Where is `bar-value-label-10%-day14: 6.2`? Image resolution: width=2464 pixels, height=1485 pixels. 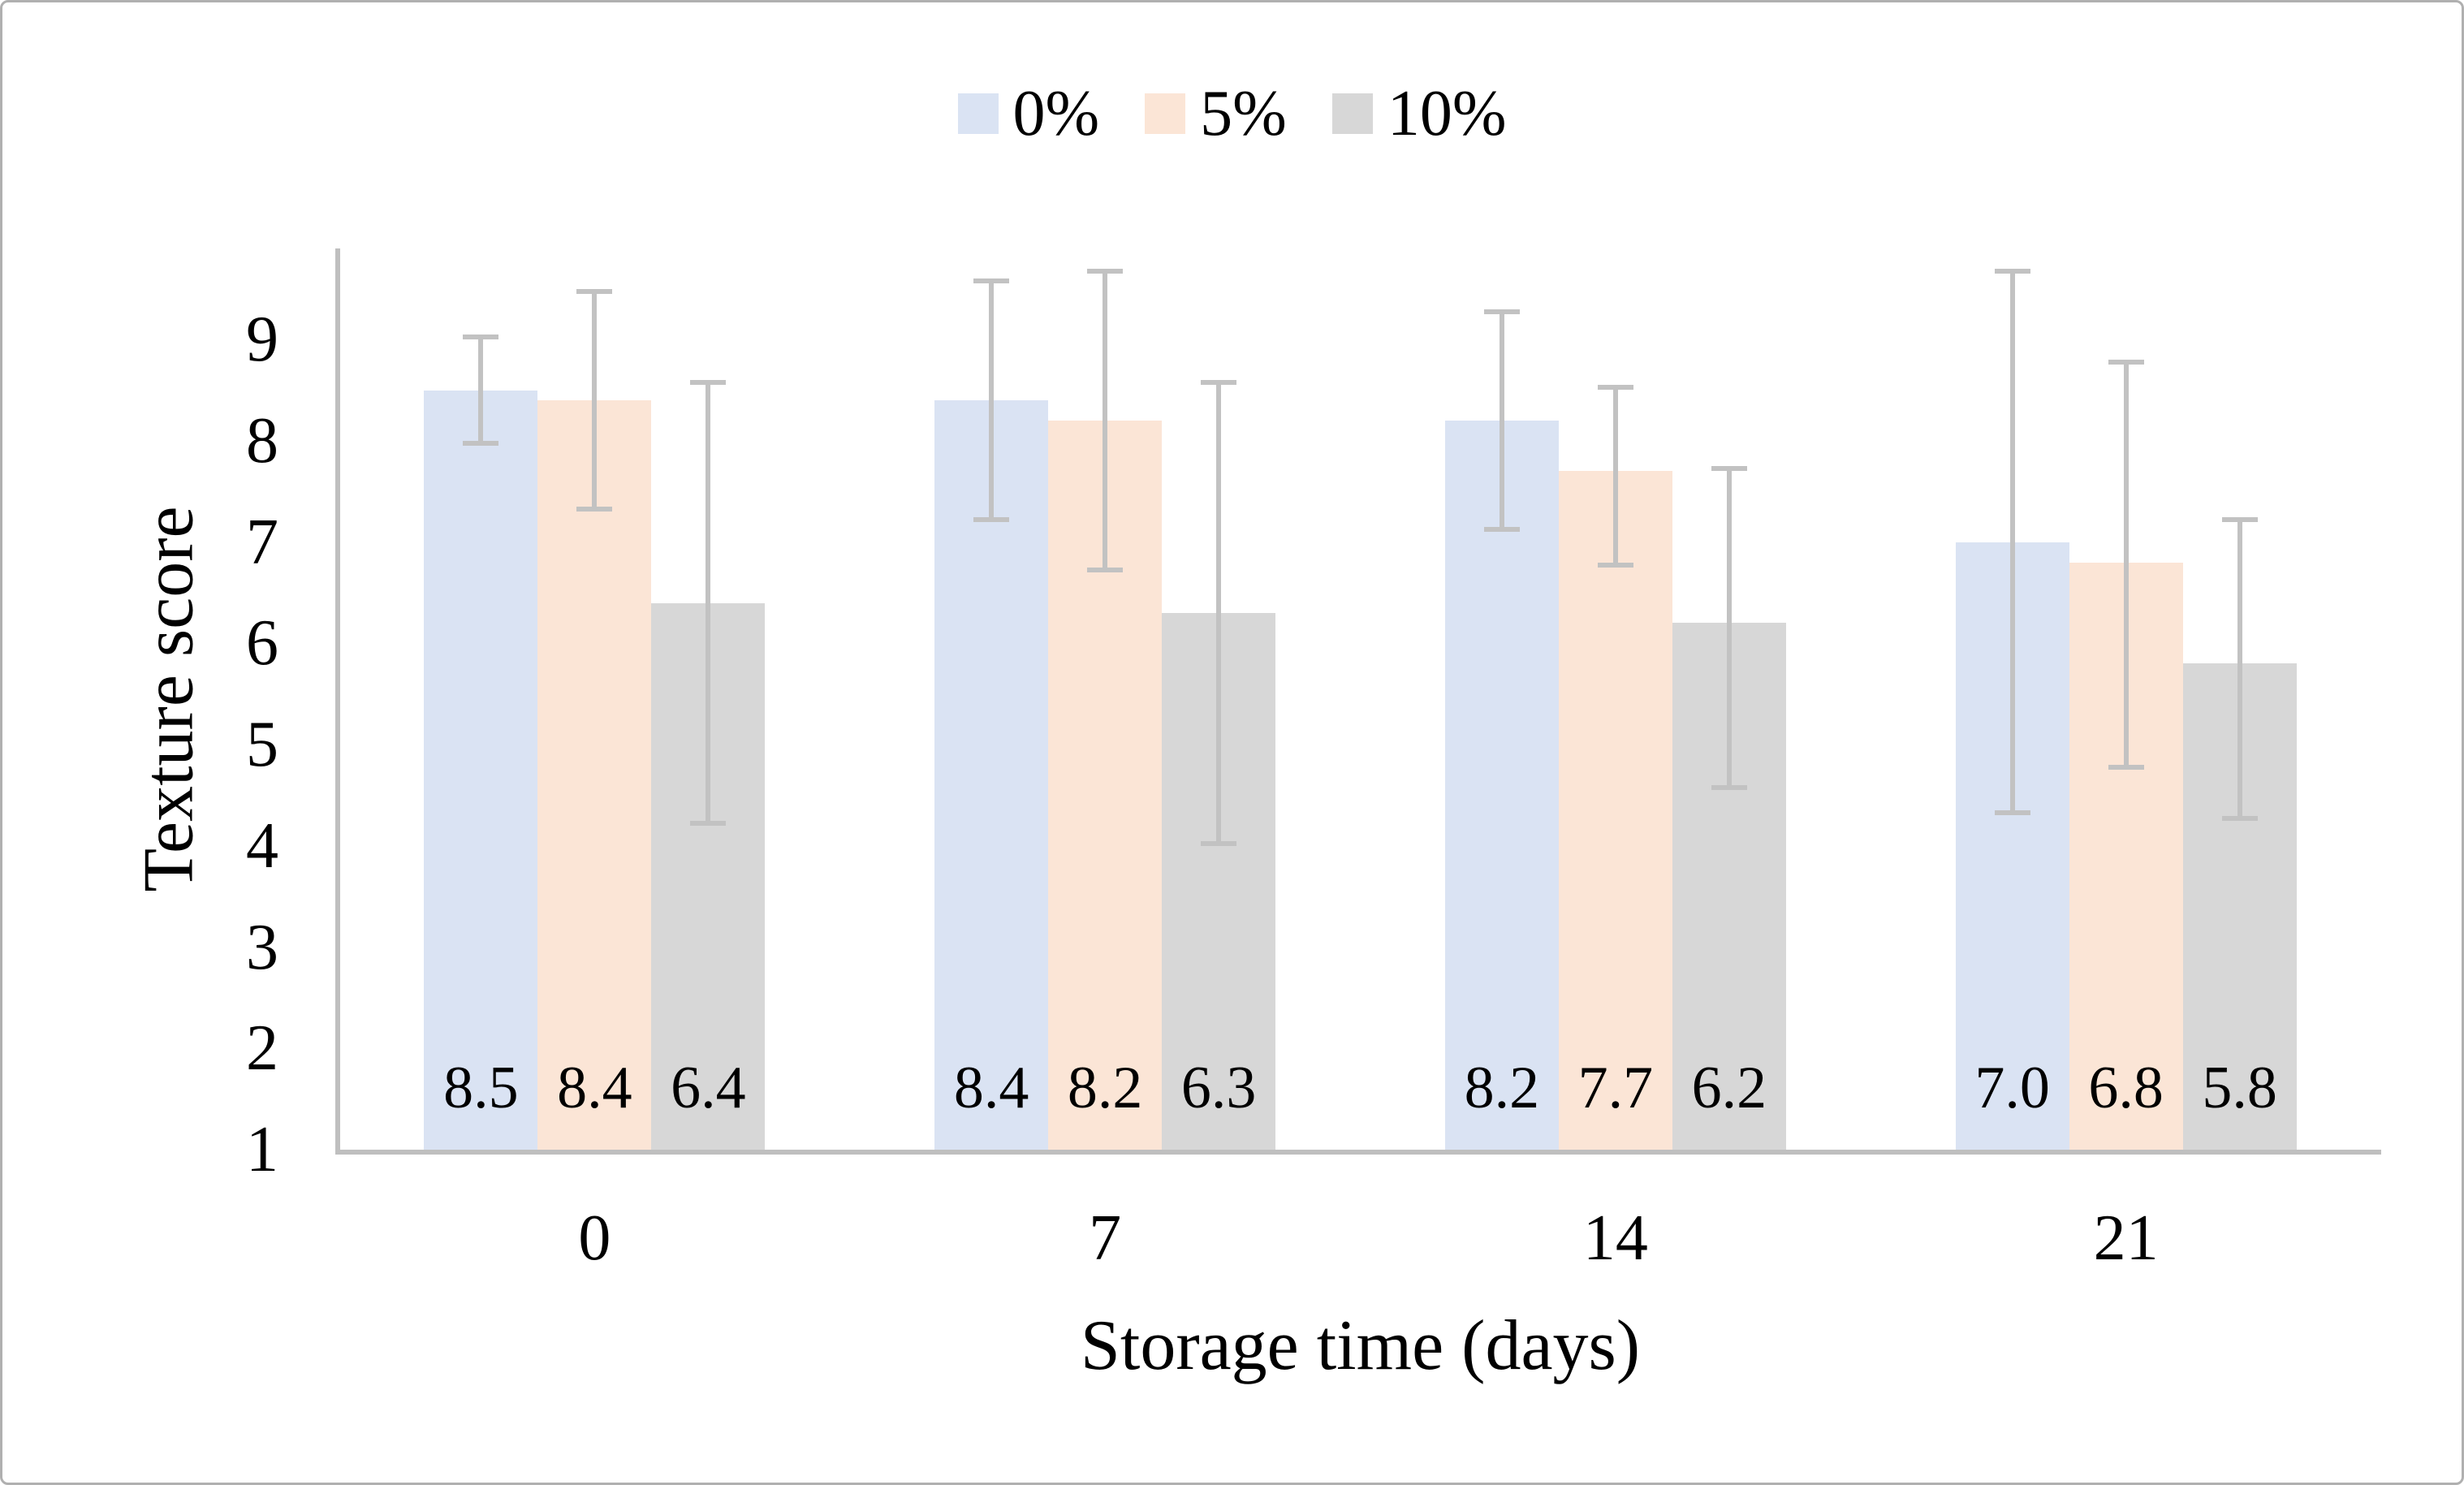 bar-value-label-10%-day14: 6.2 is located at coordinates (1729, 1088).